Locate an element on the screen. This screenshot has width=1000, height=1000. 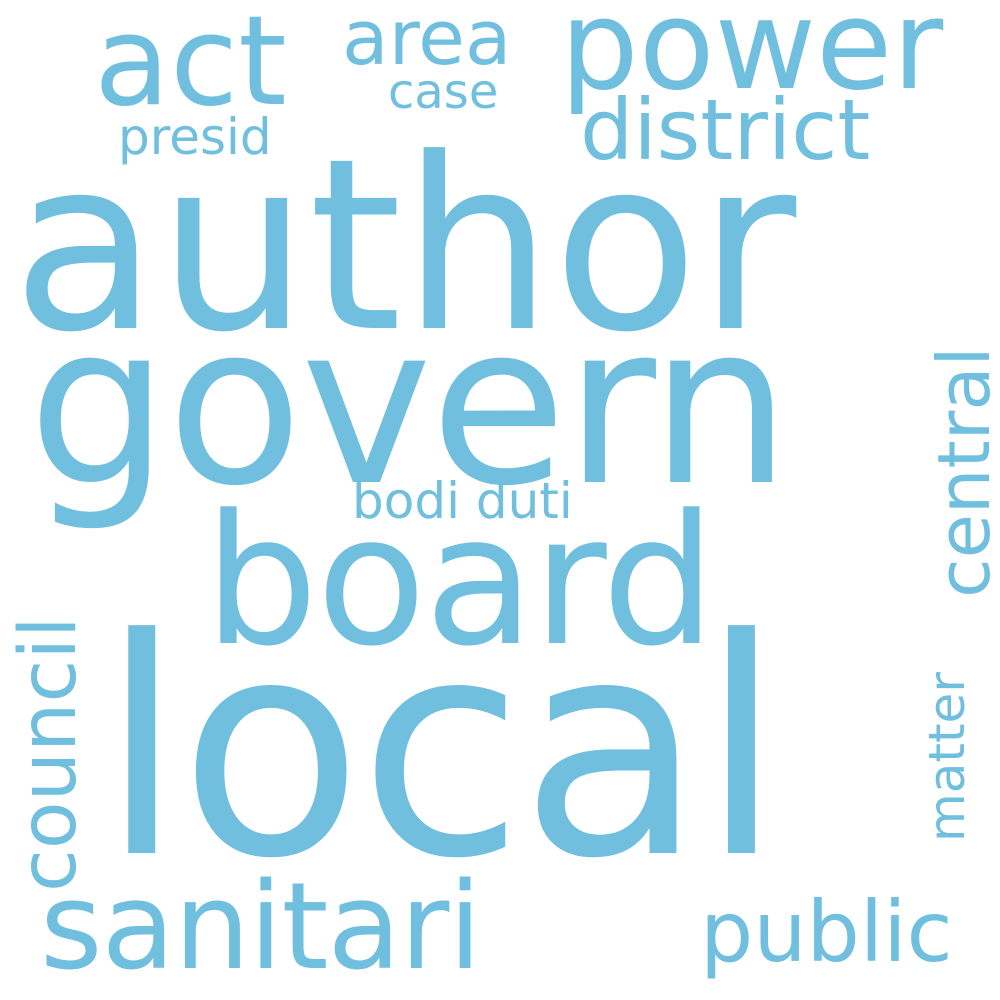
word-bodi-duti: bodi duti is located at coordinates (462, 501).